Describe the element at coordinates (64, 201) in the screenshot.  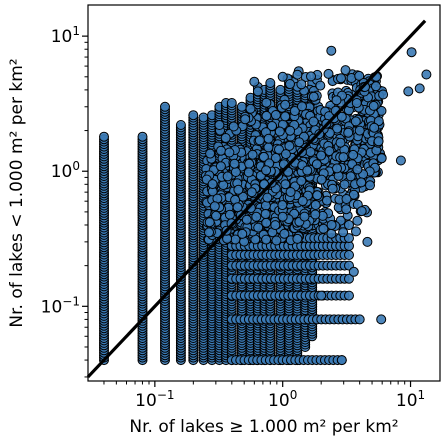
I see `y-axis-ticks: 10−1 100 101` at that location.